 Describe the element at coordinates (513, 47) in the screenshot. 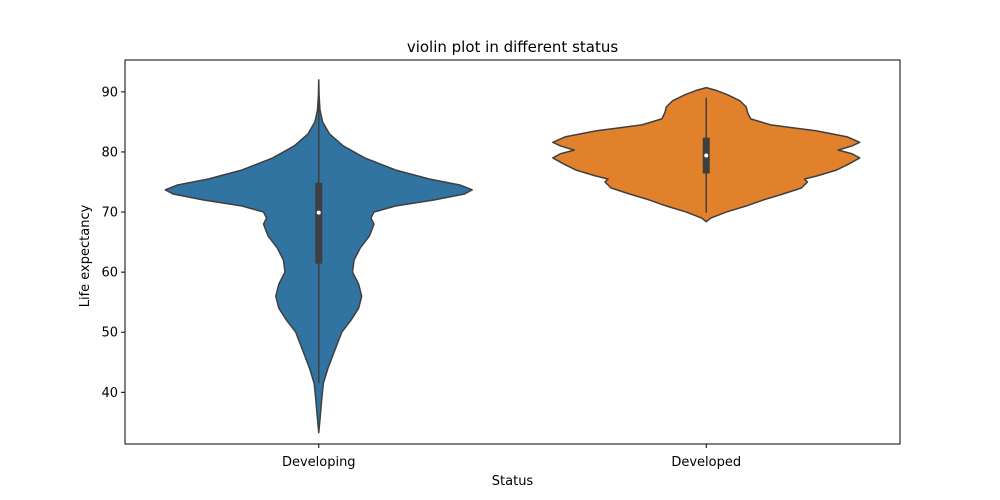

I see `chart-title: violin plot in different status` at that location.